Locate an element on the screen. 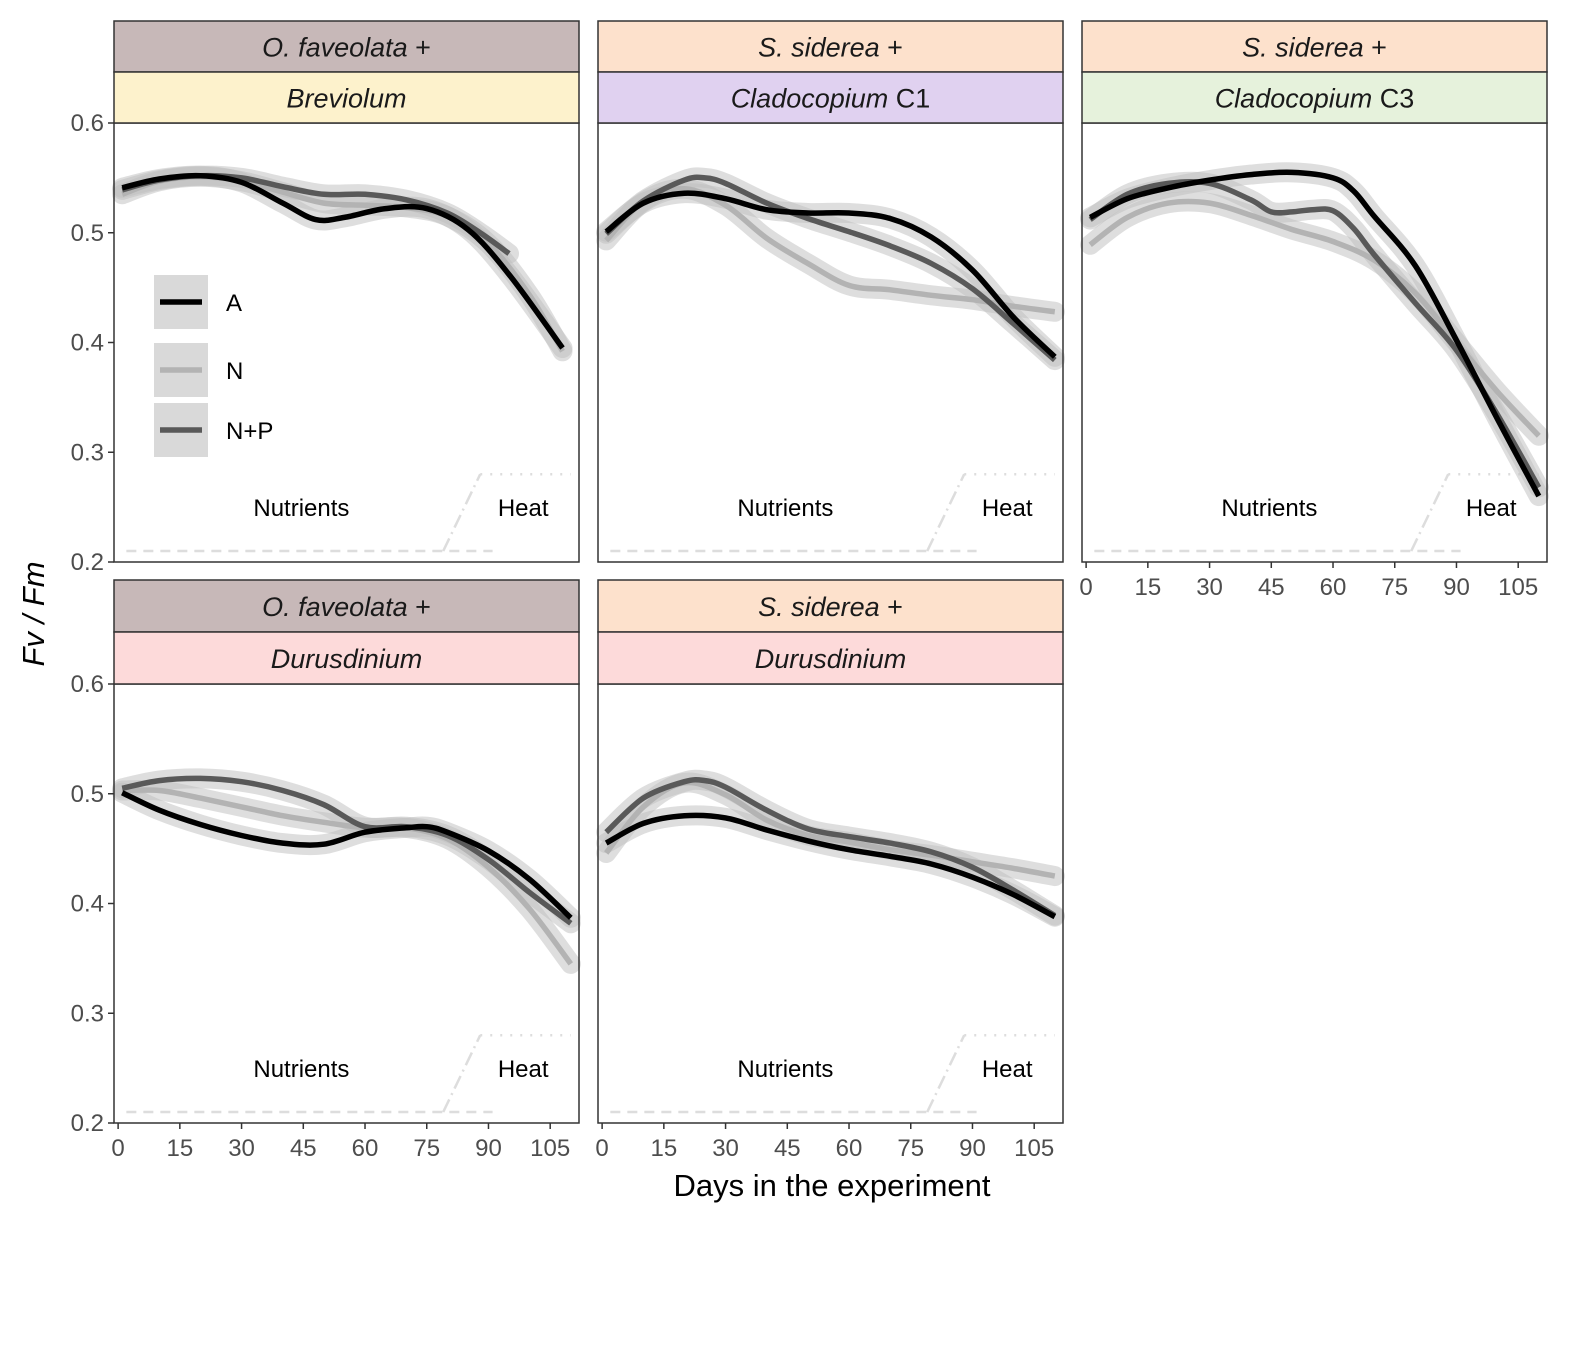  facet-strip: O. faveolata + Durusdinium is located at coordinates (346, 632).